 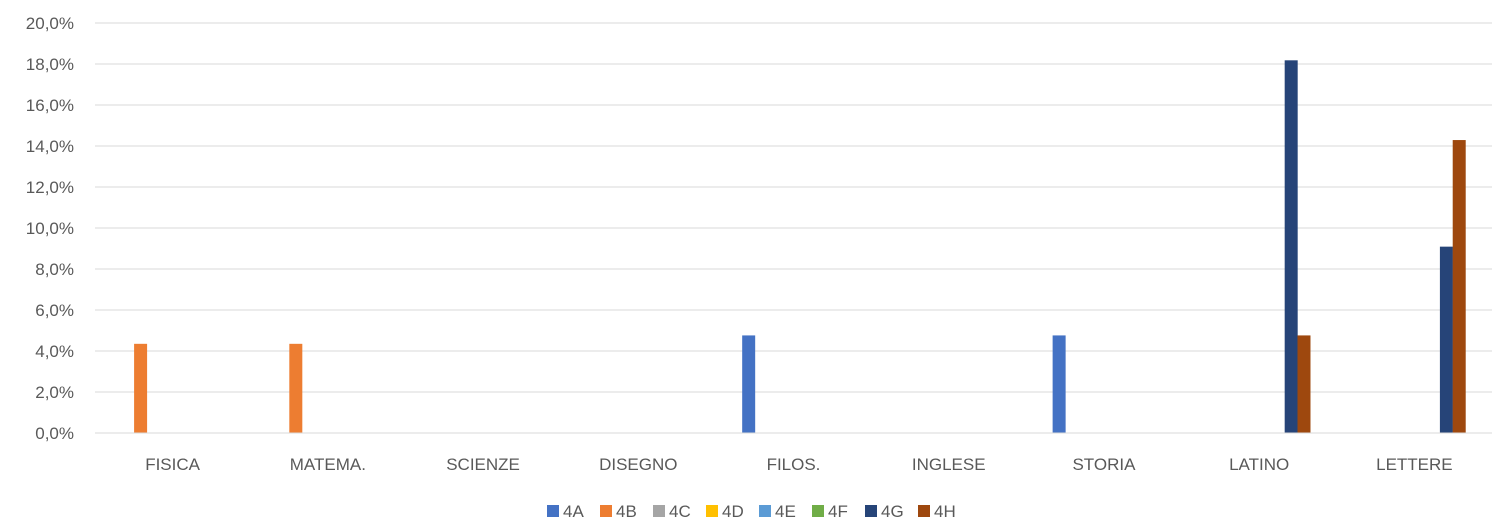 What do you see at coordinates (50, 187) in the screenshot?
I see `y-tick-label: 12,0%` at bounding box center [50, 187].